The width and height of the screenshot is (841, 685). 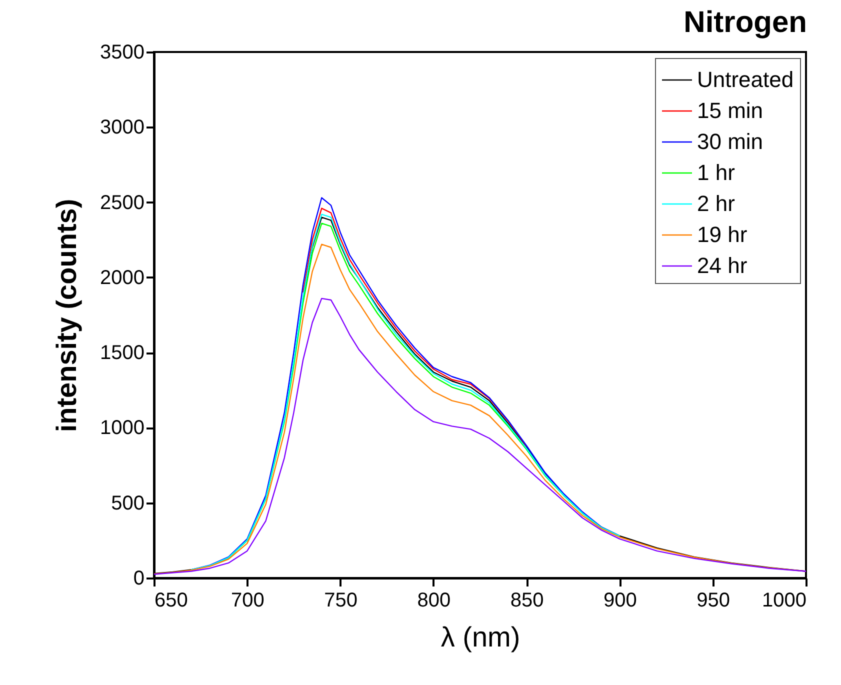 I want to click on x-tick-label: 650, so click(x=171, y=601).